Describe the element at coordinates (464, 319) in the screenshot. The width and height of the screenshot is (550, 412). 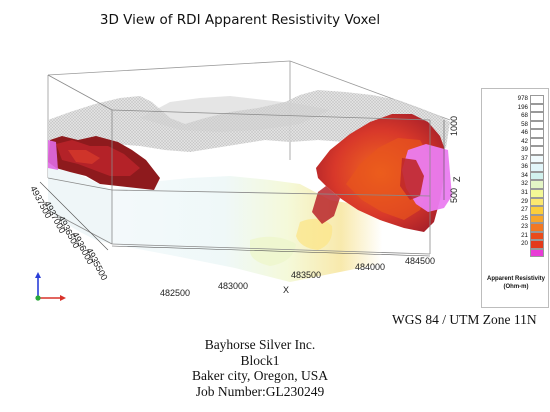
I see `coordinate-system-label: WGS 84 / UTM Zone 11N` at that location.